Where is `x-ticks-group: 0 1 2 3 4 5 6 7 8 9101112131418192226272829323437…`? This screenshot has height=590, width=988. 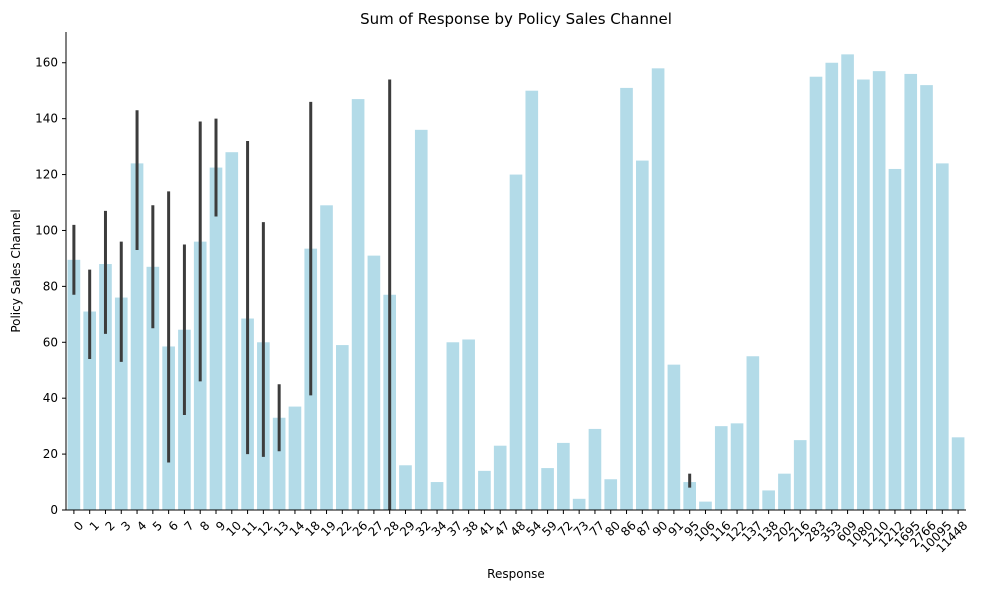
x-ticks-group: 0 1 2 3 4 5 6 7 8 9101112131418192226272829323437… is located at coordinates (520, 532).